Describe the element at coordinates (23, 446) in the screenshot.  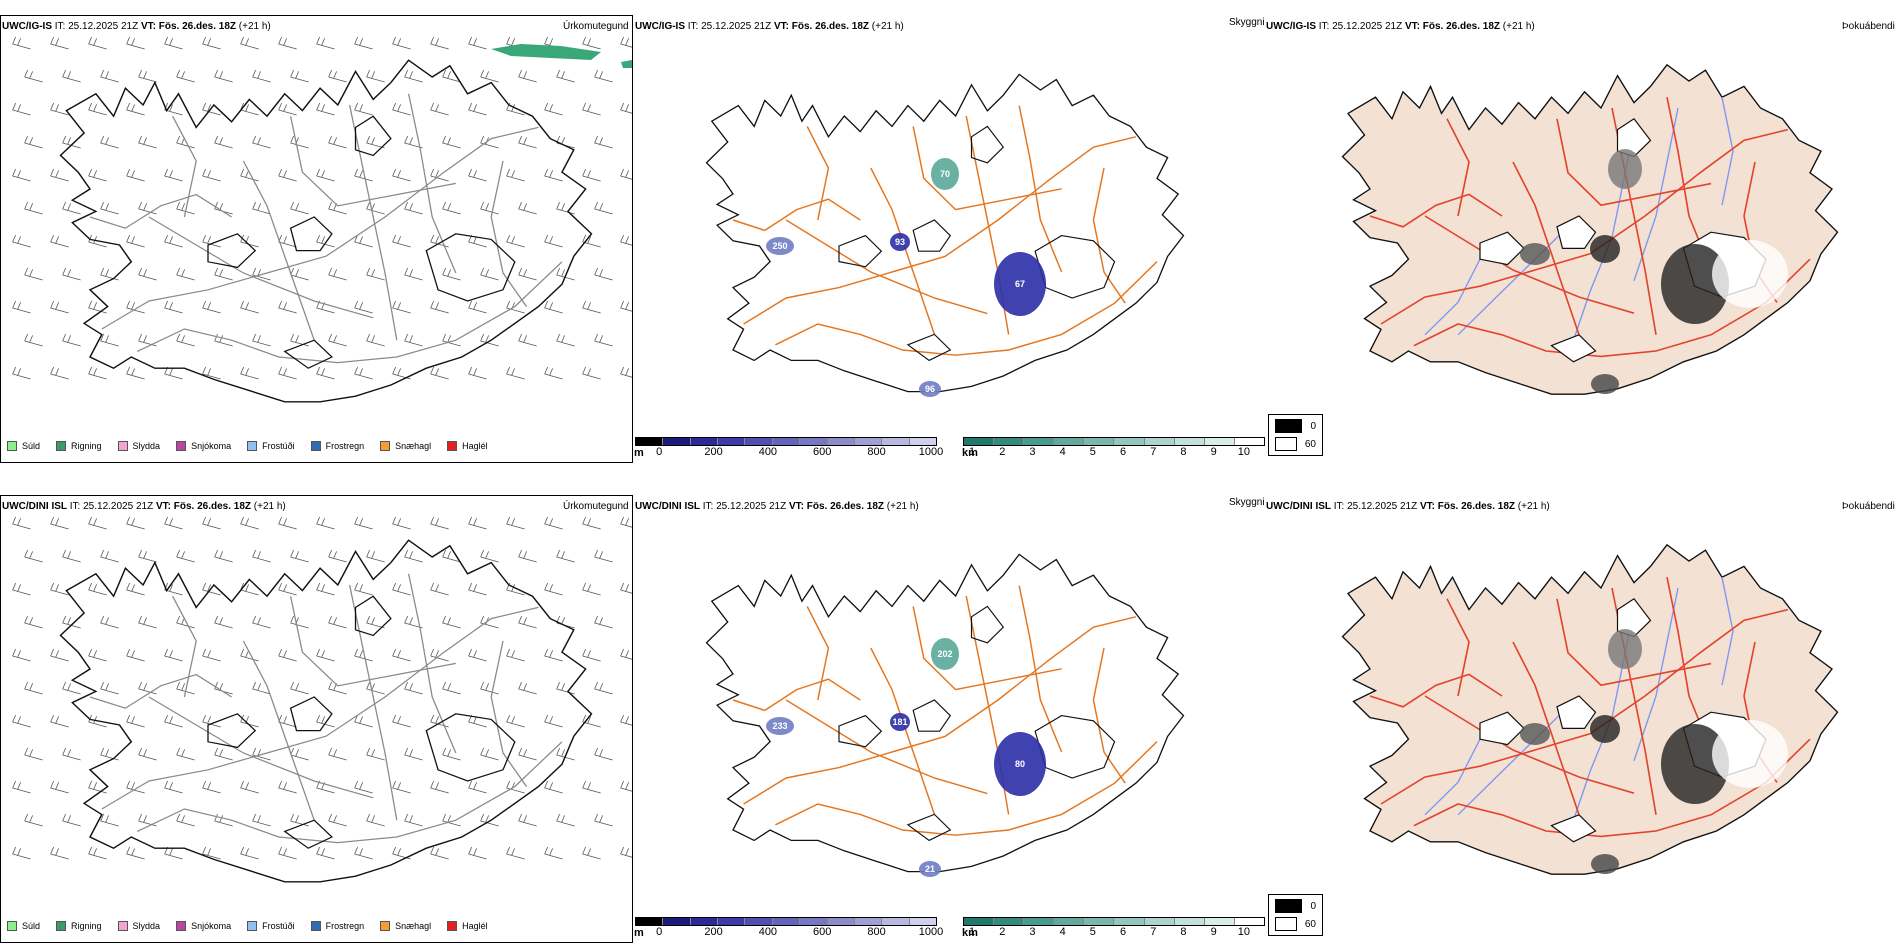
I see `legend-item: Súld` at that location.